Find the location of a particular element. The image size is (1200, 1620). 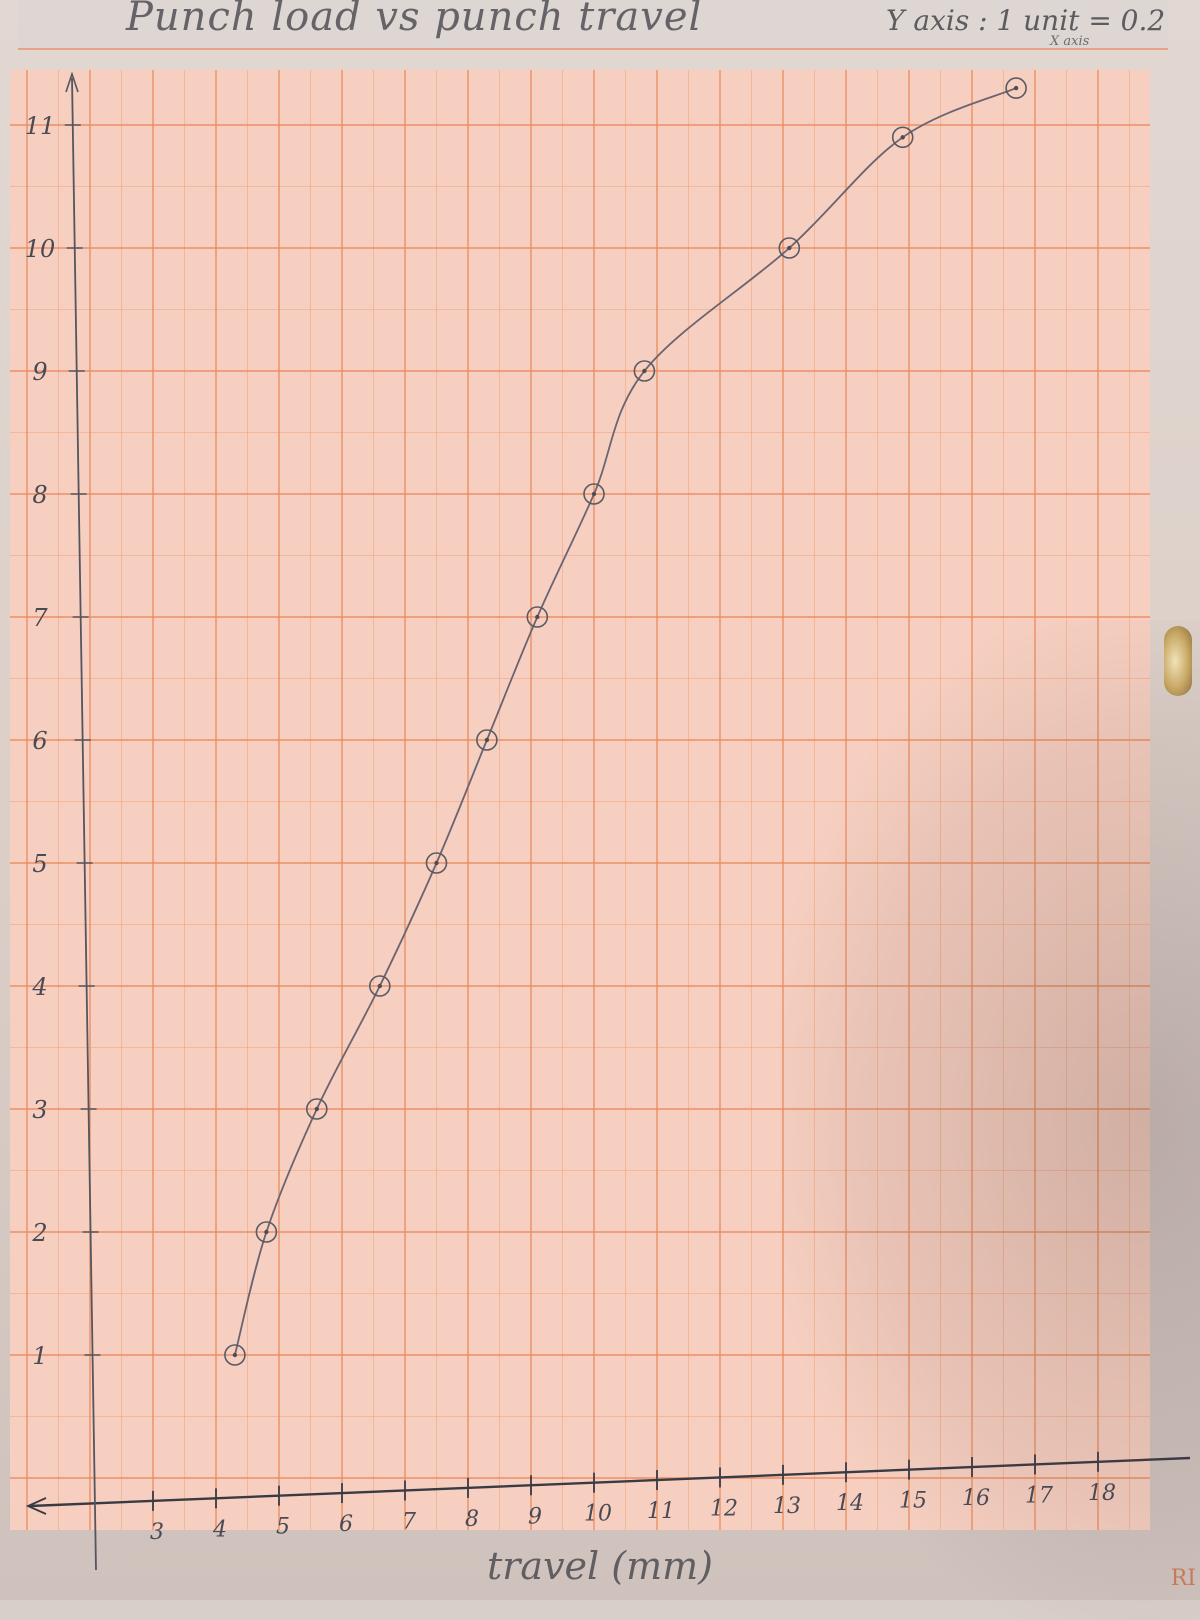

x-tick-label: 5 is located at coordinates (283, 1527).